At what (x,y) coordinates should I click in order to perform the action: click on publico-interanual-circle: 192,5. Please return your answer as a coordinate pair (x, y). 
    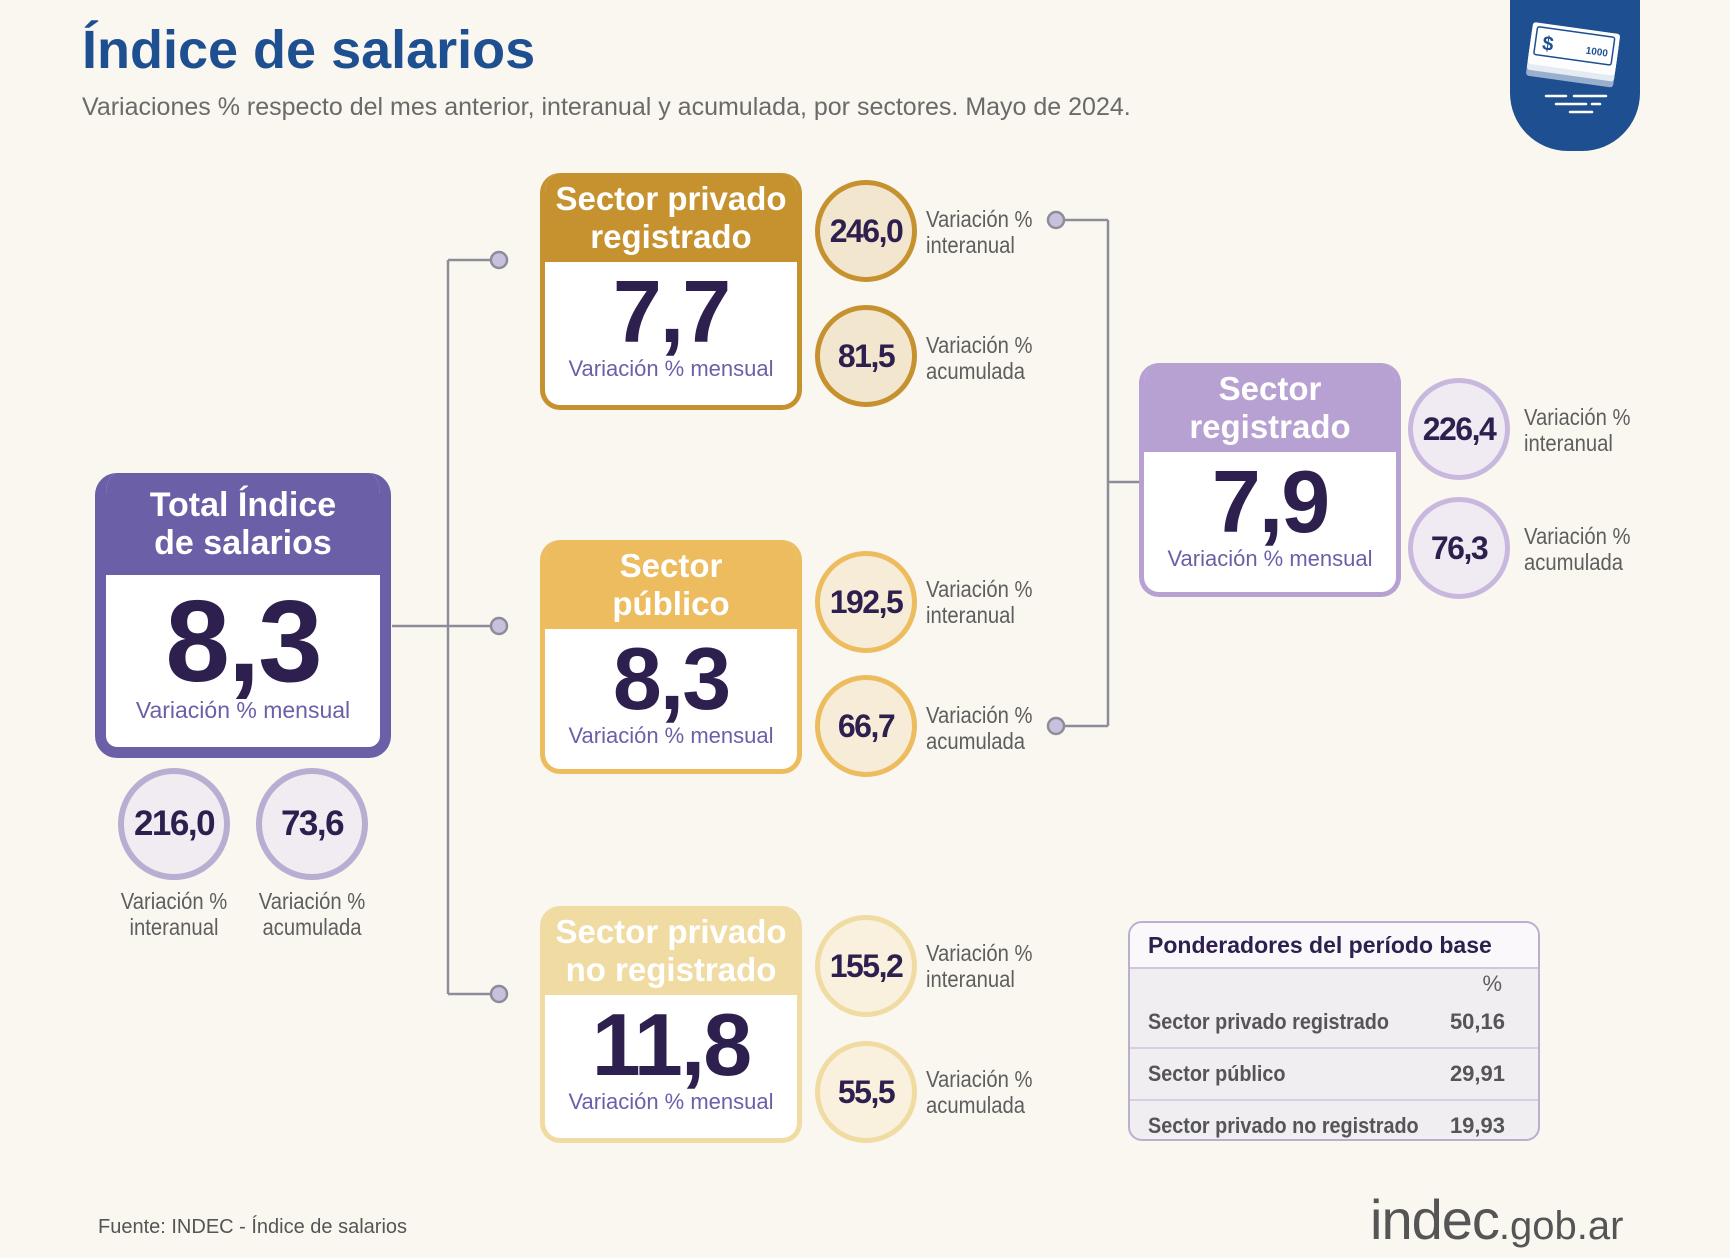
    Looking at the image, I should click on (866, 602).